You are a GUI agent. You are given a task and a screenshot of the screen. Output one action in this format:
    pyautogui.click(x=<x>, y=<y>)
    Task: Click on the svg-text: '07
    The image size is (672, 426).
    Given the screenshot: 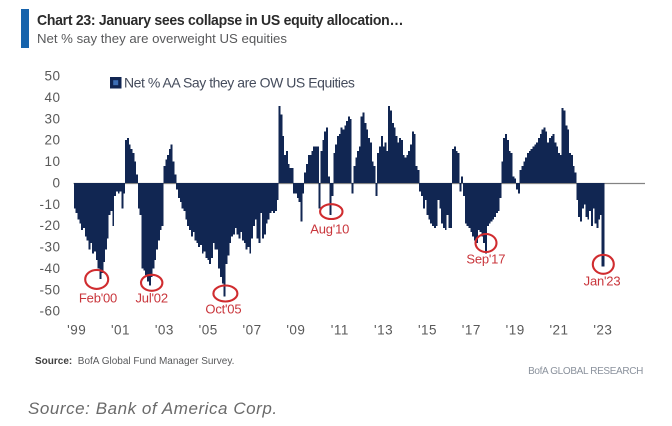 What is the action you would take?
    pyautogui.click(x=252, y=330)
    